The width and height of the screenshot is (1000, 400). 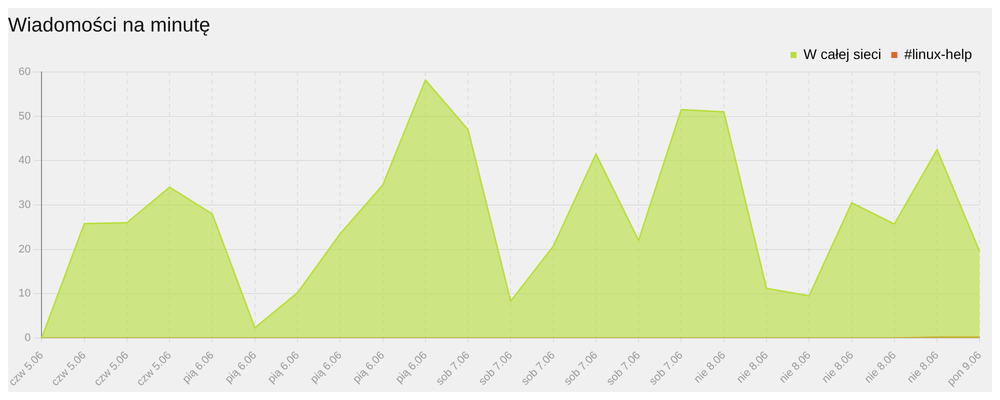 I want to click on legend-label: W całej sieci, so click(x=842, y=54).